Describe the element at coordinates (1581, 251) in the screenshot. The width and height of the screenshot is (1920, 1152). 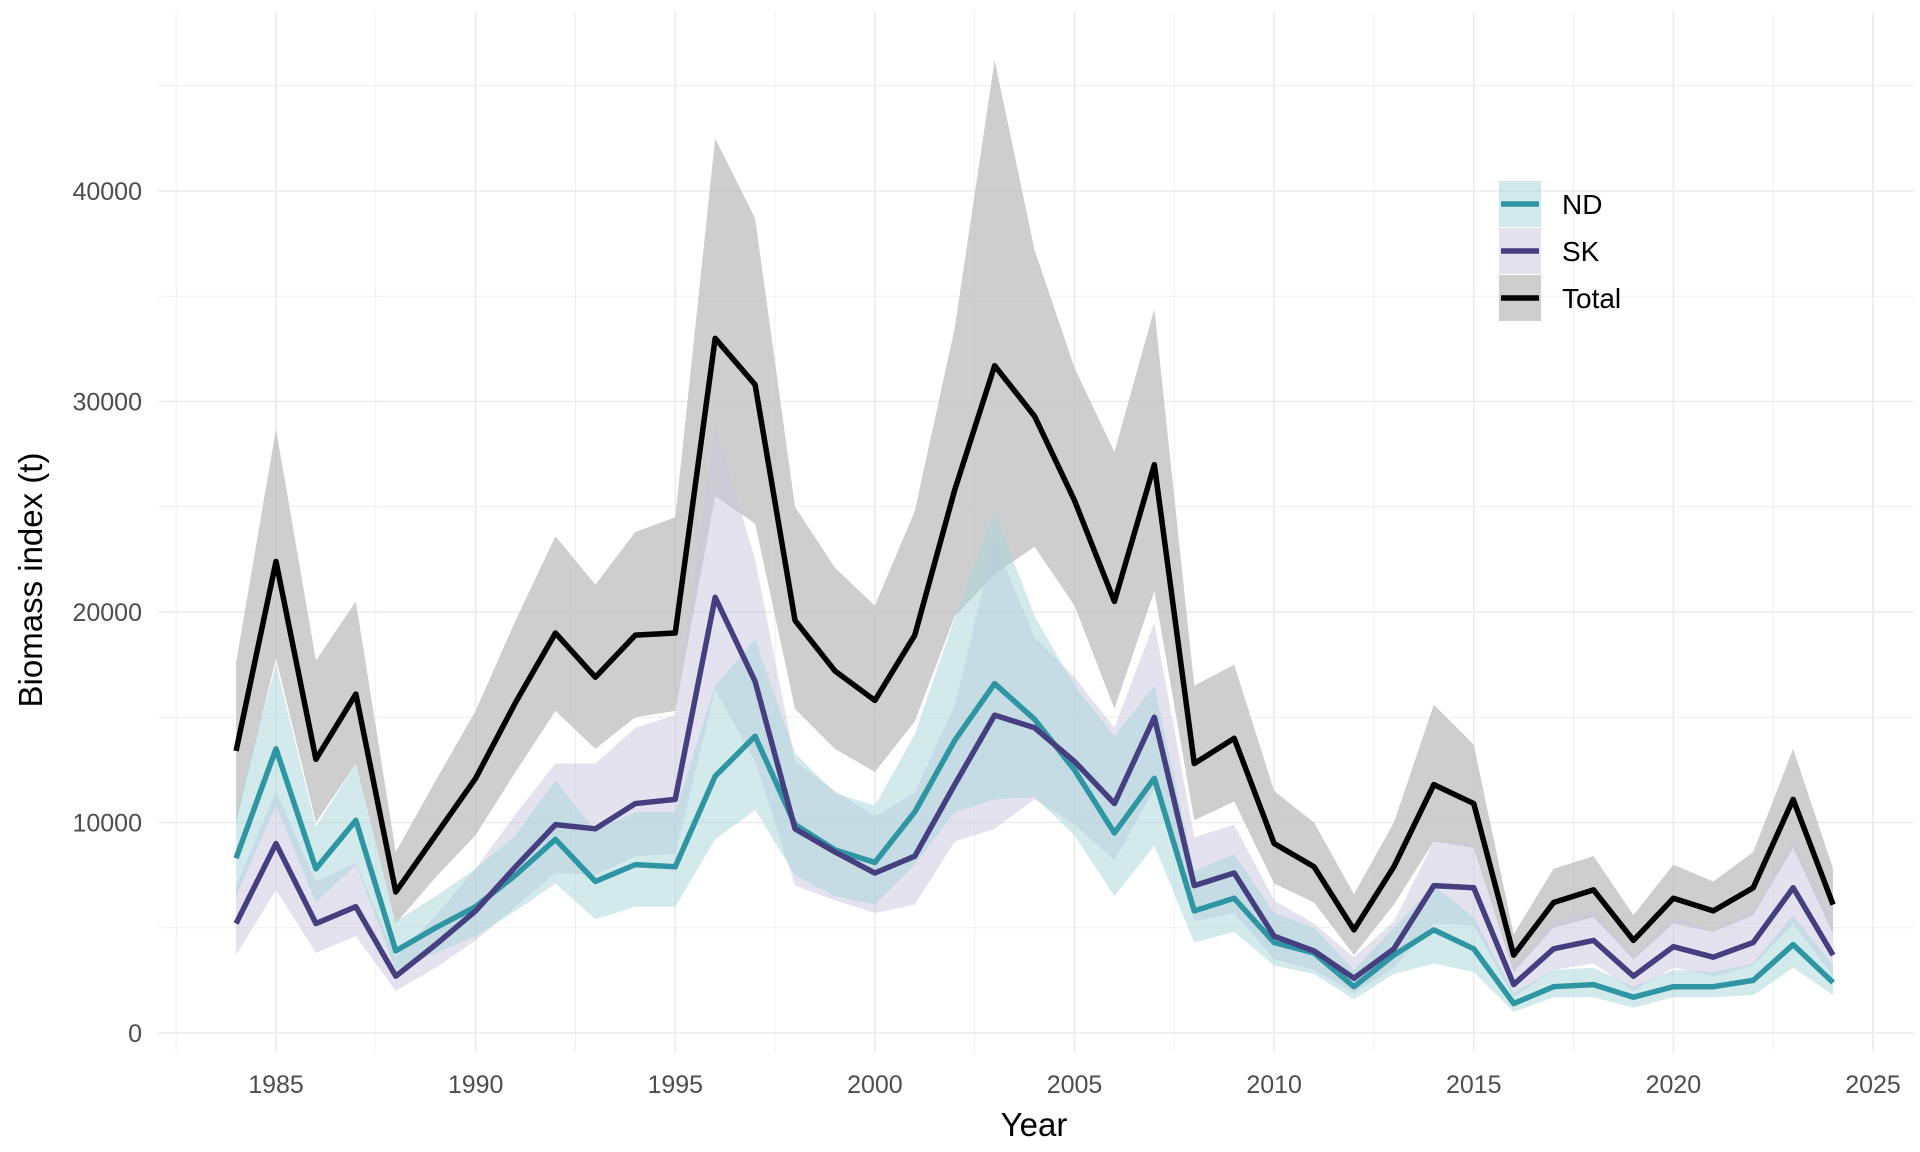
I see `legend-label: SK` at that location.